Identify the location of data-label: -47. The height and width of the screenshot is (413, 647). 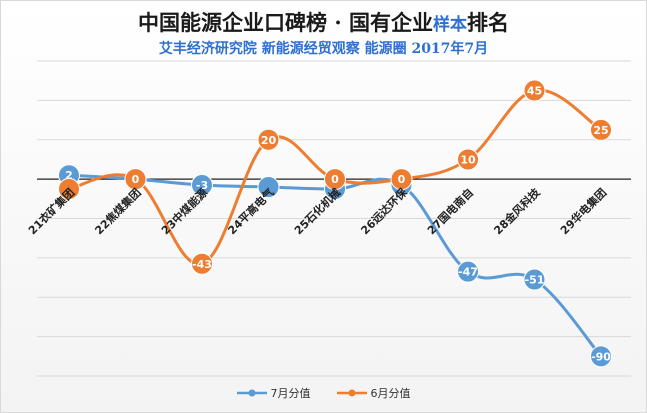
(468, 272).